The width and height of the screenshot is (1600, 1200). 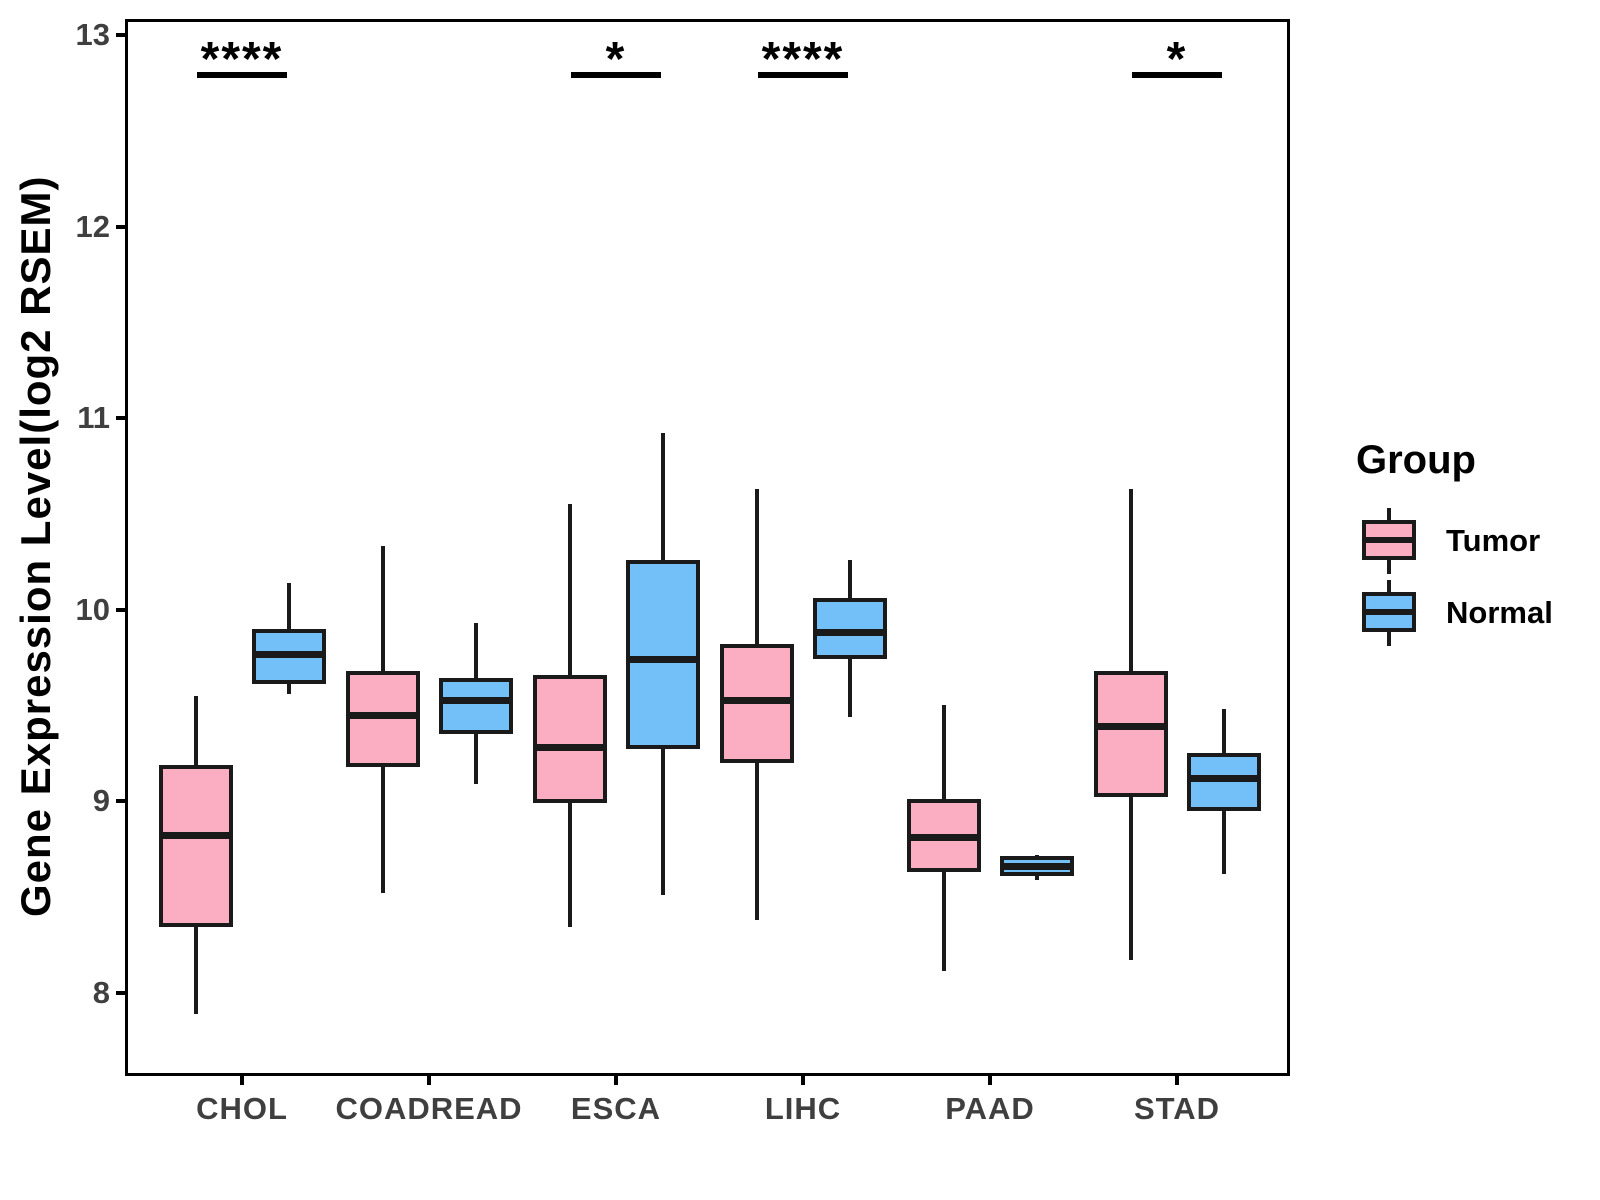 What do you see at coordinates (242, 1108) in the screenshot?
I see `x-tick-label: CHOL` at bounding box center [242, 1108].